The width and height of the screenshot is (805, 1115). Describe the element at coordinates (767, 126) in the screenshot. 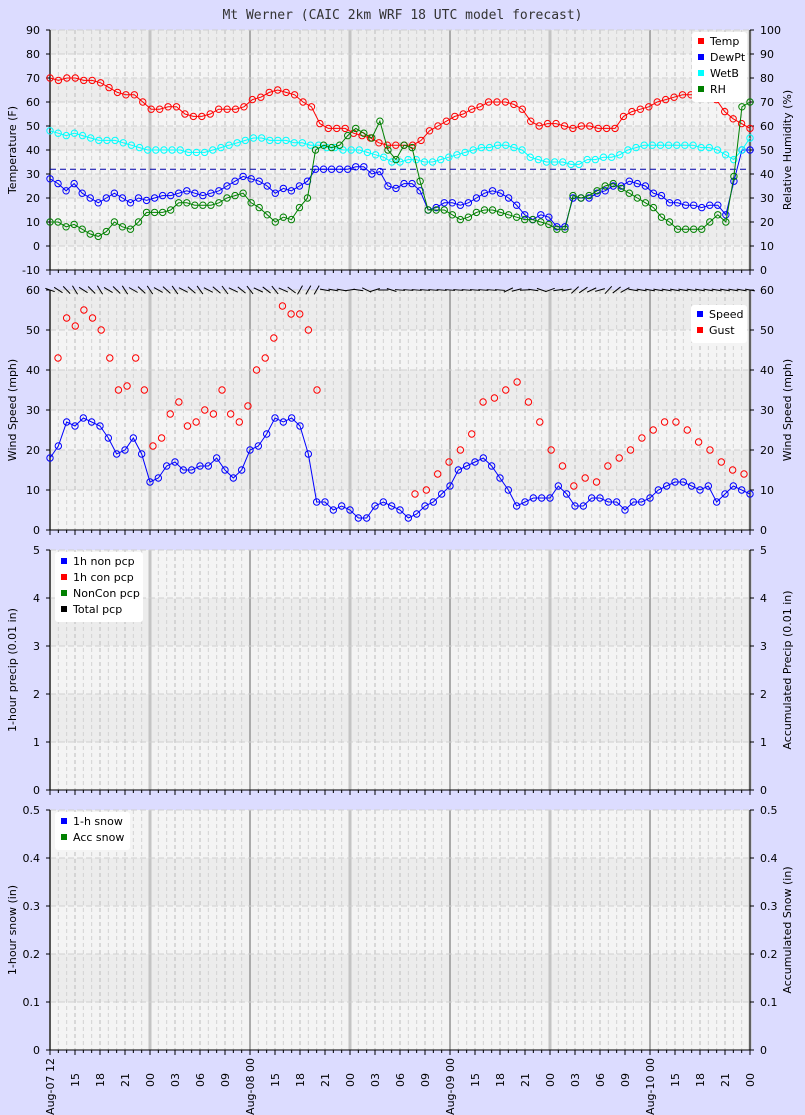

I see `y2-tick-label: 60` at that location.